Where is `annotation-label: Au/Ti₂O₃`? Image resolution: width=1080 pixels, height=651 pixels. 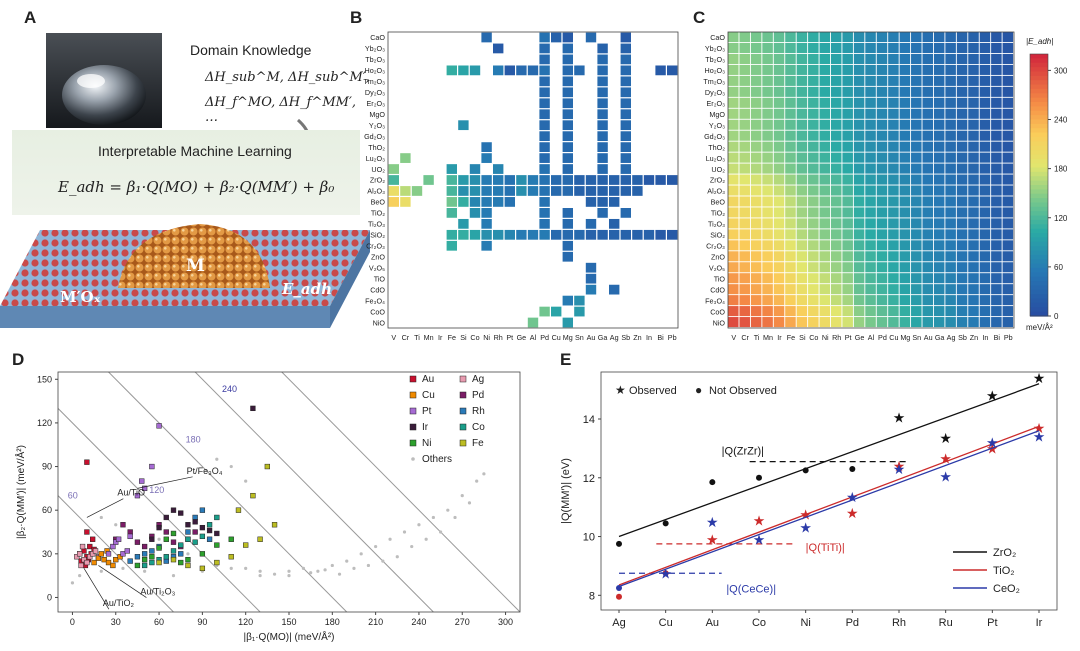 annotation-label: Au/Ti₂O₃ is located at coordinates (157, 592).